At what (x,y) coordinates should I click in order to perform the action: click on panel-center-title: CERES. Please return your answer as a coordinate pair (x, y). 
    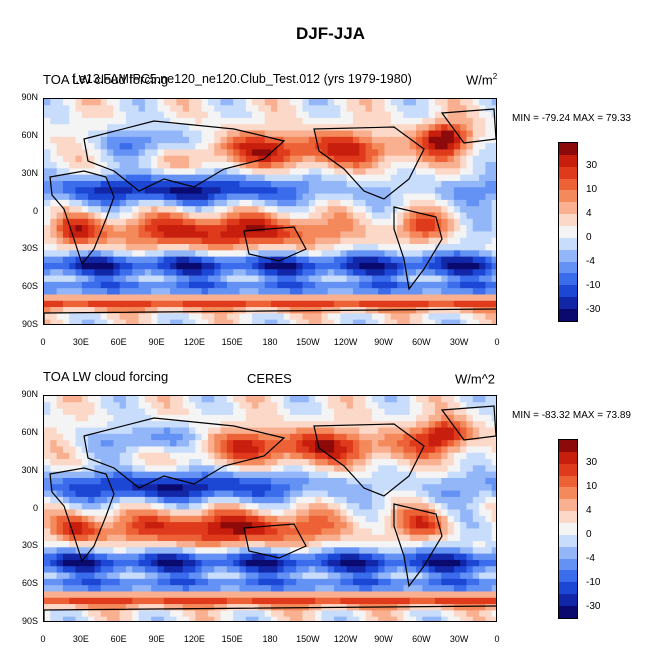
    Looking at the image, I should click on (269, 378).